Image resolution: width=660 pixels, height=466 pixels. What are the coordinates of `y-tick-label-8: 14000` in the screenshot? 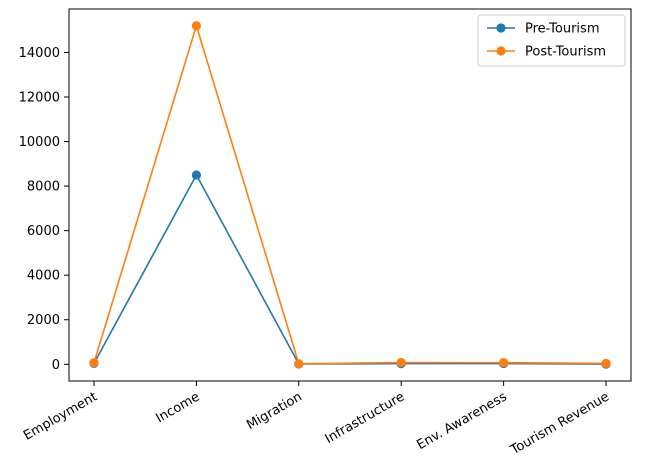 It's located at (39, 53).